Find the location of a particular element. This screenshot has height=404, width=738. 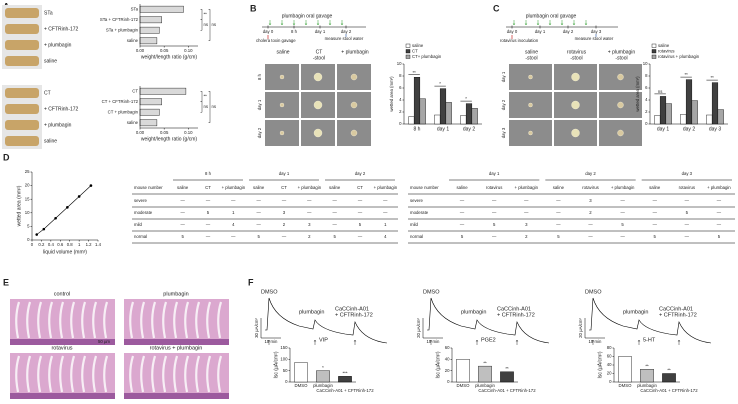

muscle-layer is located at coordinates (176, 396).